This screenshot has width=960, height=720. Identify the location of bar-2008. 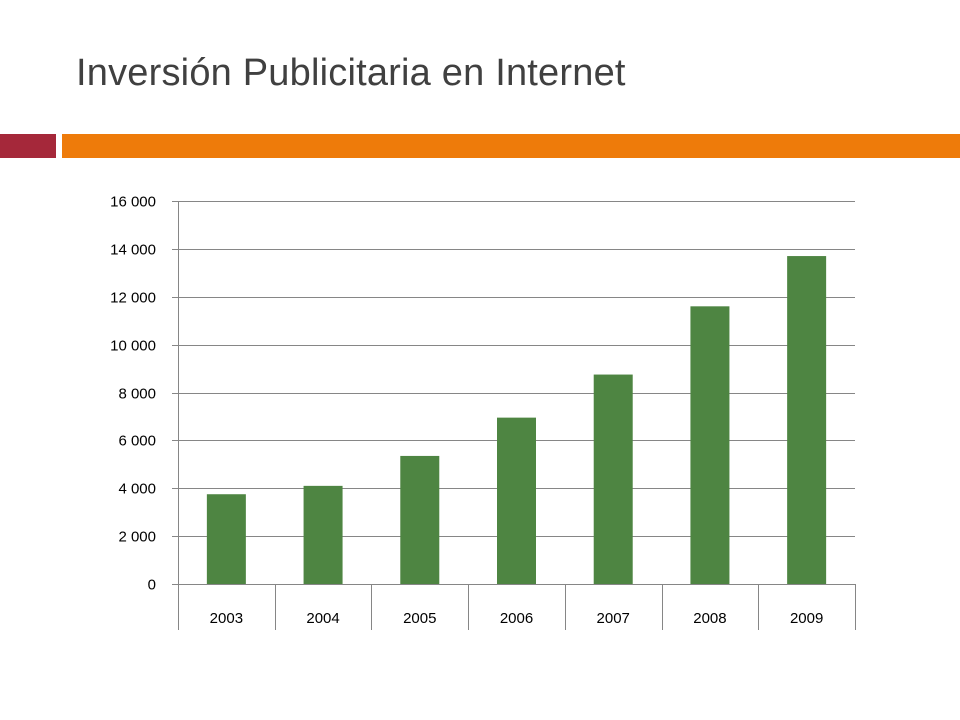
(710, 445).